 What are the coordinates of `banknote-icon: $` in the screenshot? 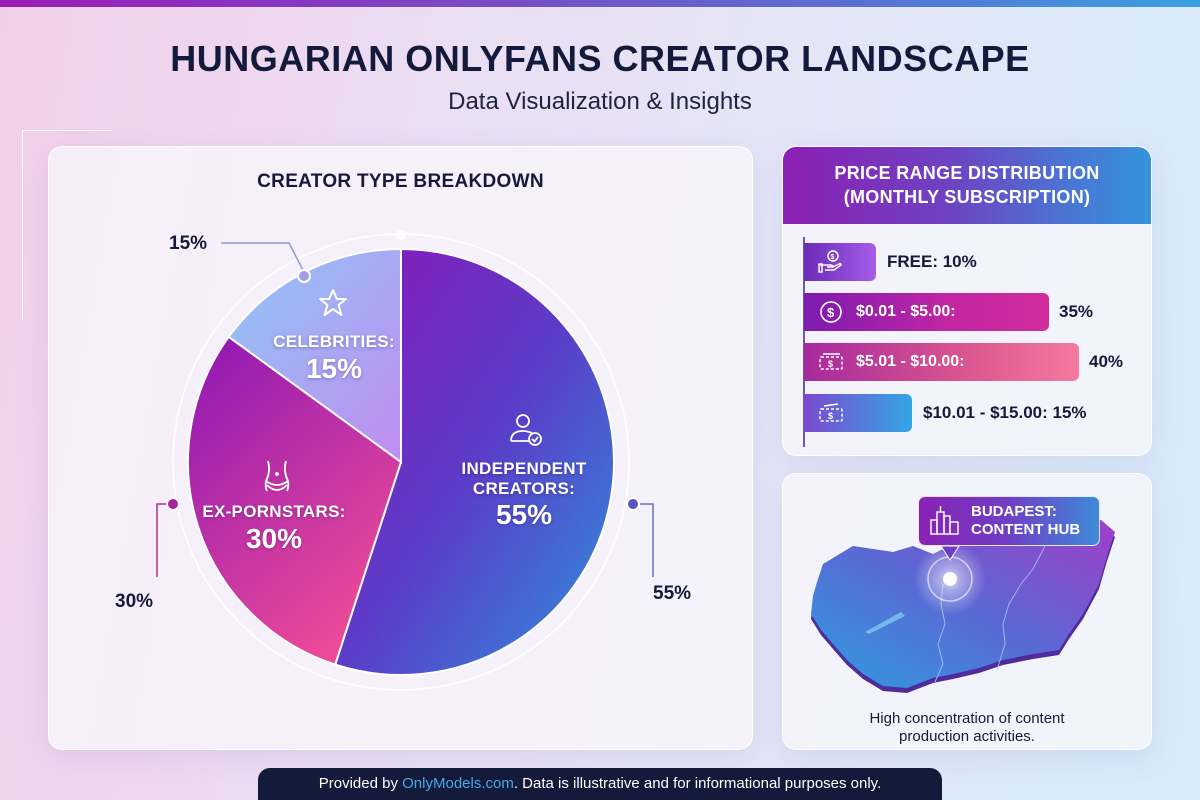 It's located at (831, 362).